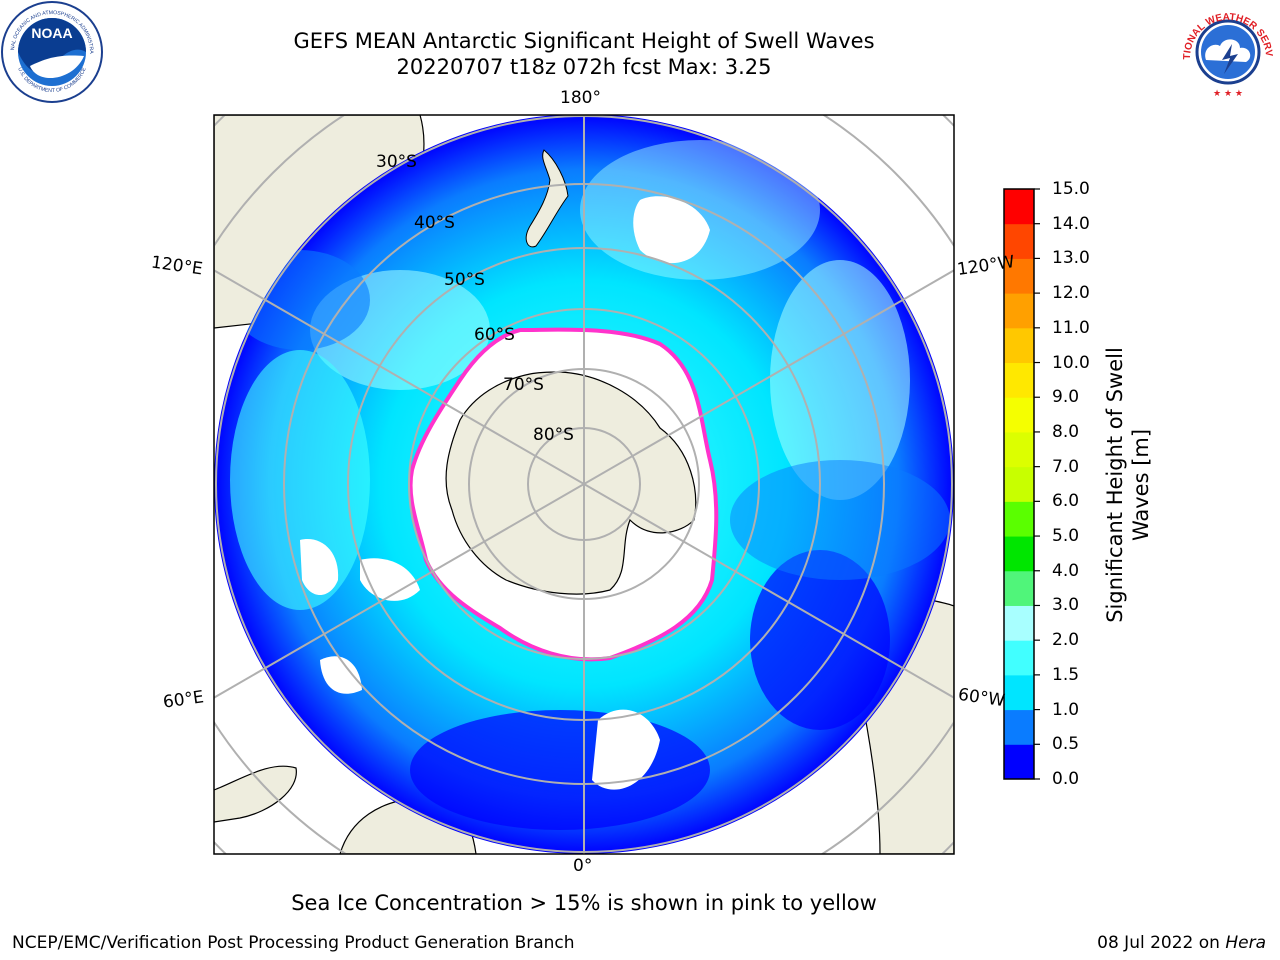 Image resolution: width=1280 pixels, height=960 pixels. What do you see at coordinates (1071, 189) in the screenshot?
I see `colorbar-tick-label: 15.0` at bounding box center [1071, 189].